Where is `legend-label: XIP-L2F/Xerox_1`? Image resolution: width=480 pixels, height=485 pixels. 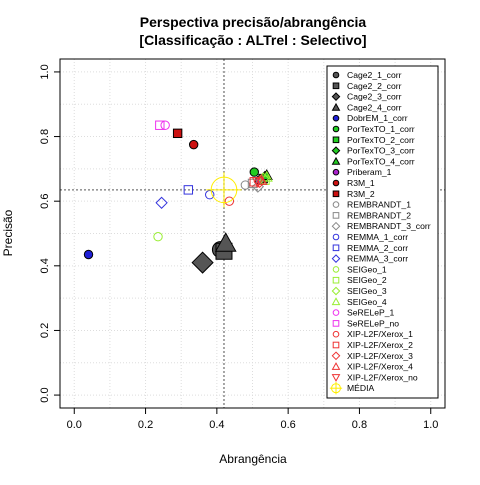
legend-label: XIP-L2F/Xerox_1 is located at coordinates (380, 334).